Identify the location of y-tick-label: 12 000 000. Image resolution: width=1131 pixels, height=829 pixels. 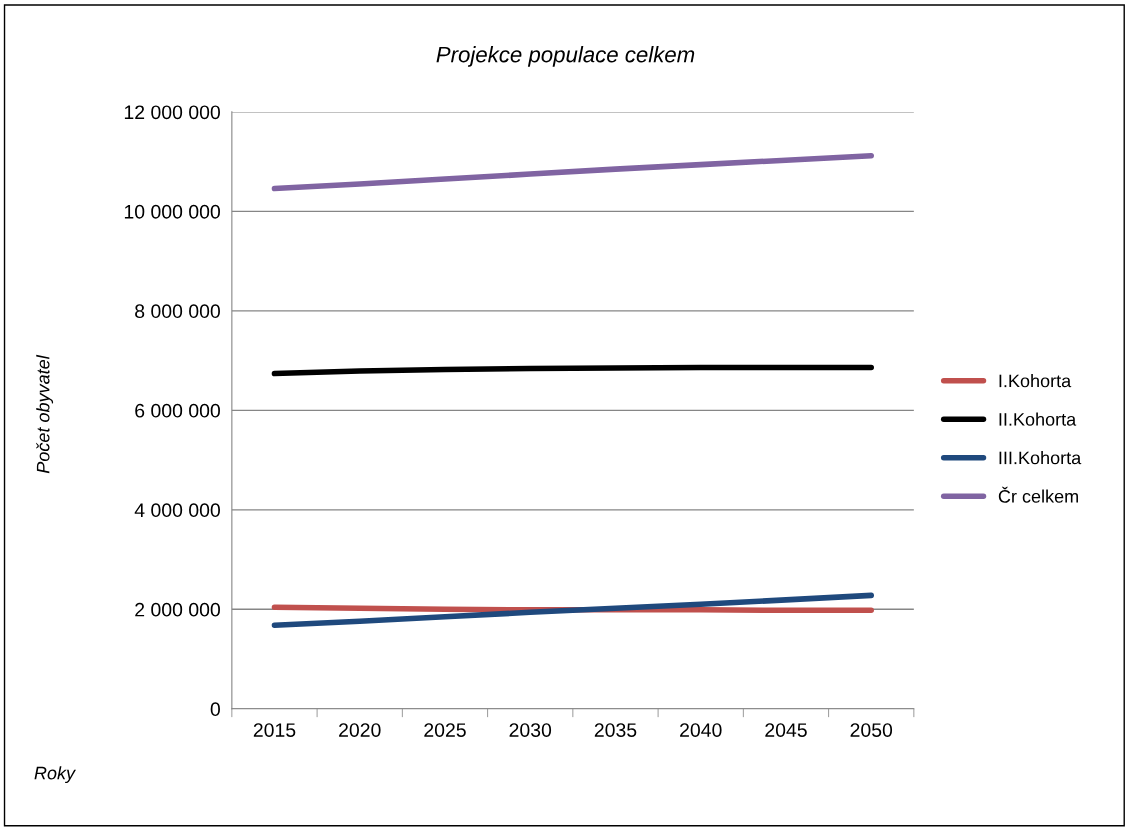
(172, 112).